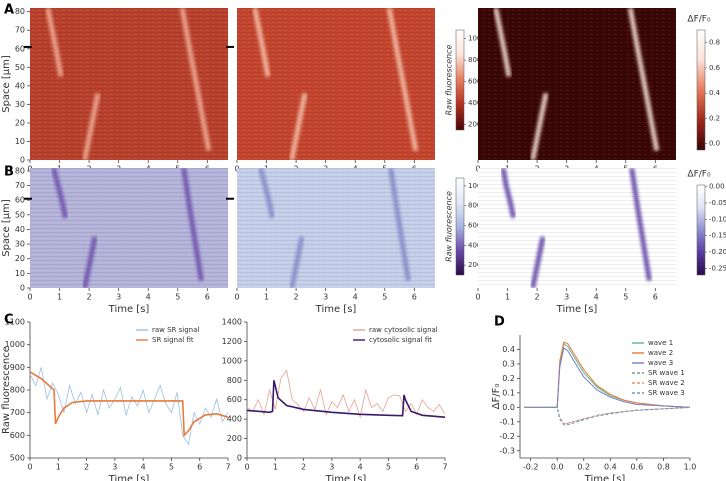  Describe the element at coordinates (234, 399) in the screenshot. I see `y-tick-label: 600` at that location.